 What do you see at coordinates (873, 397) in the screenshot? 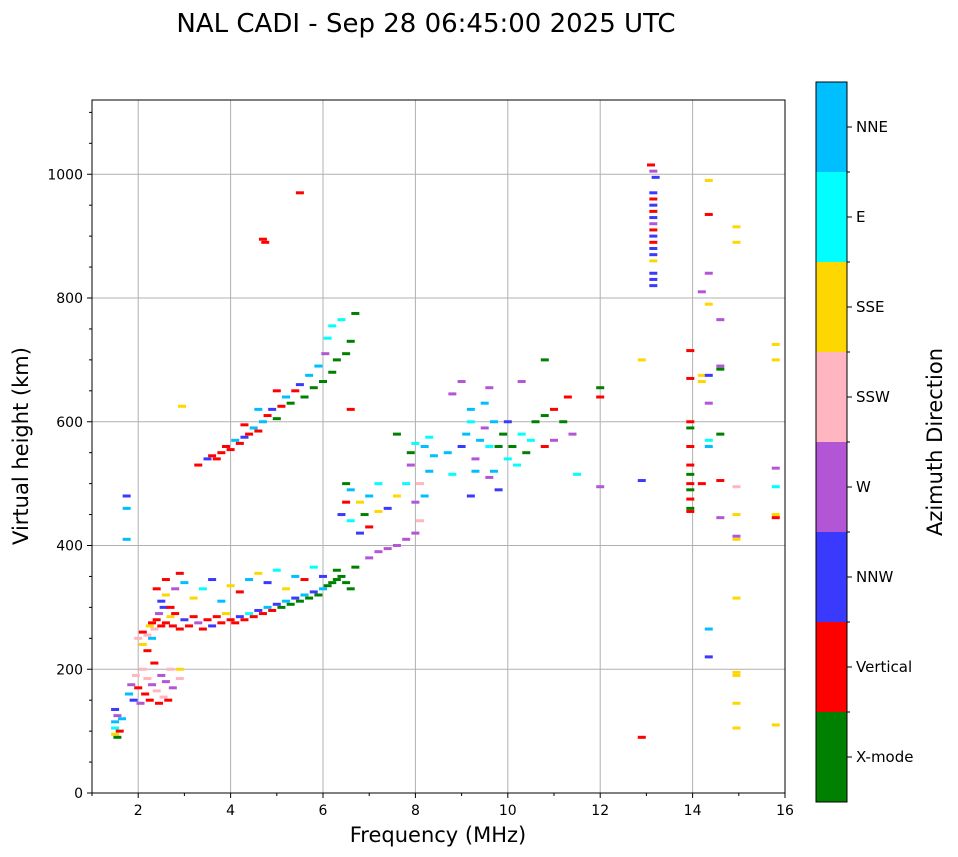
I see `colorbar-label-ssw: SSW` at bounding box center [873, 397].